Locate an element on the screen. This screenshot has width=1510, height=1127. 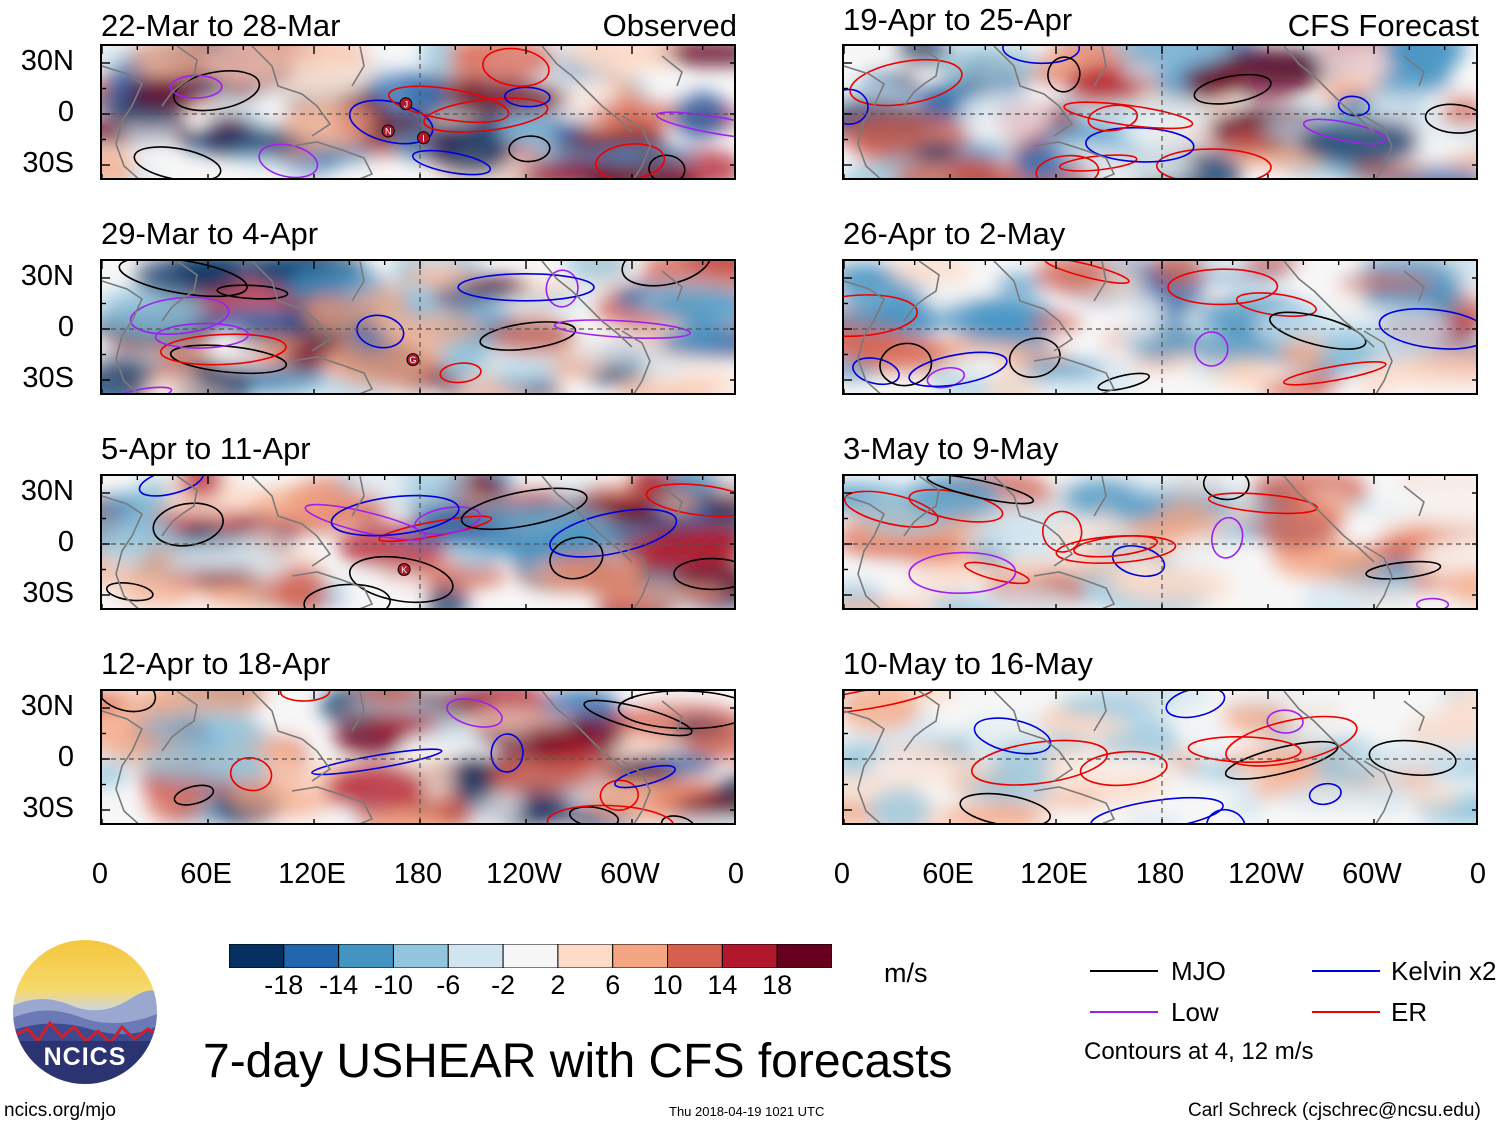
storm-marker-icon is located at coordinates (404, 569).